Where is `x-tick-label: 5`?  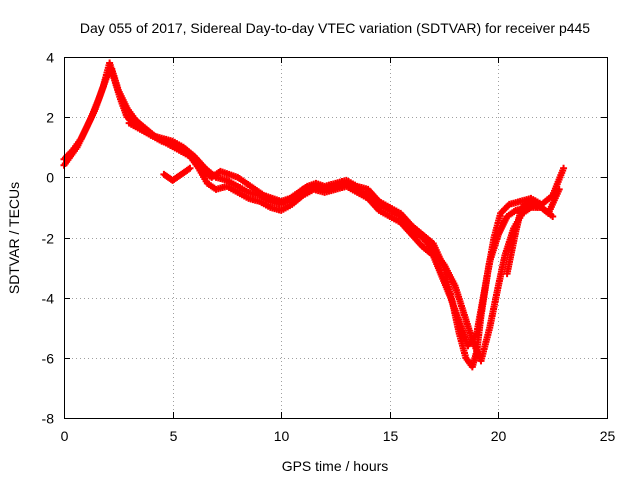 x-tick-label: 5 is located at coordinates (174, 436).